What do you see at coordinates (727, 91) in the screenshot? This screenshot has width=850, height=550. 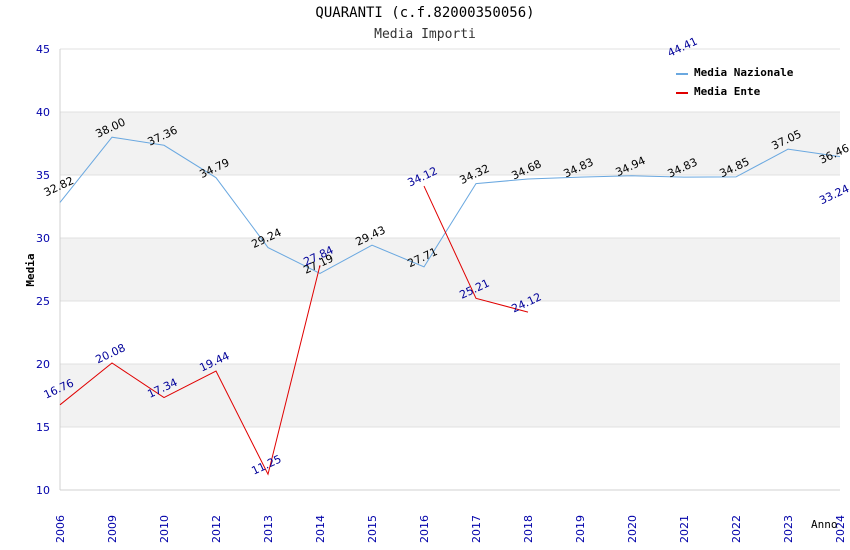 I see `legend-entry: Media Ente` at bounding box center [727, 91].